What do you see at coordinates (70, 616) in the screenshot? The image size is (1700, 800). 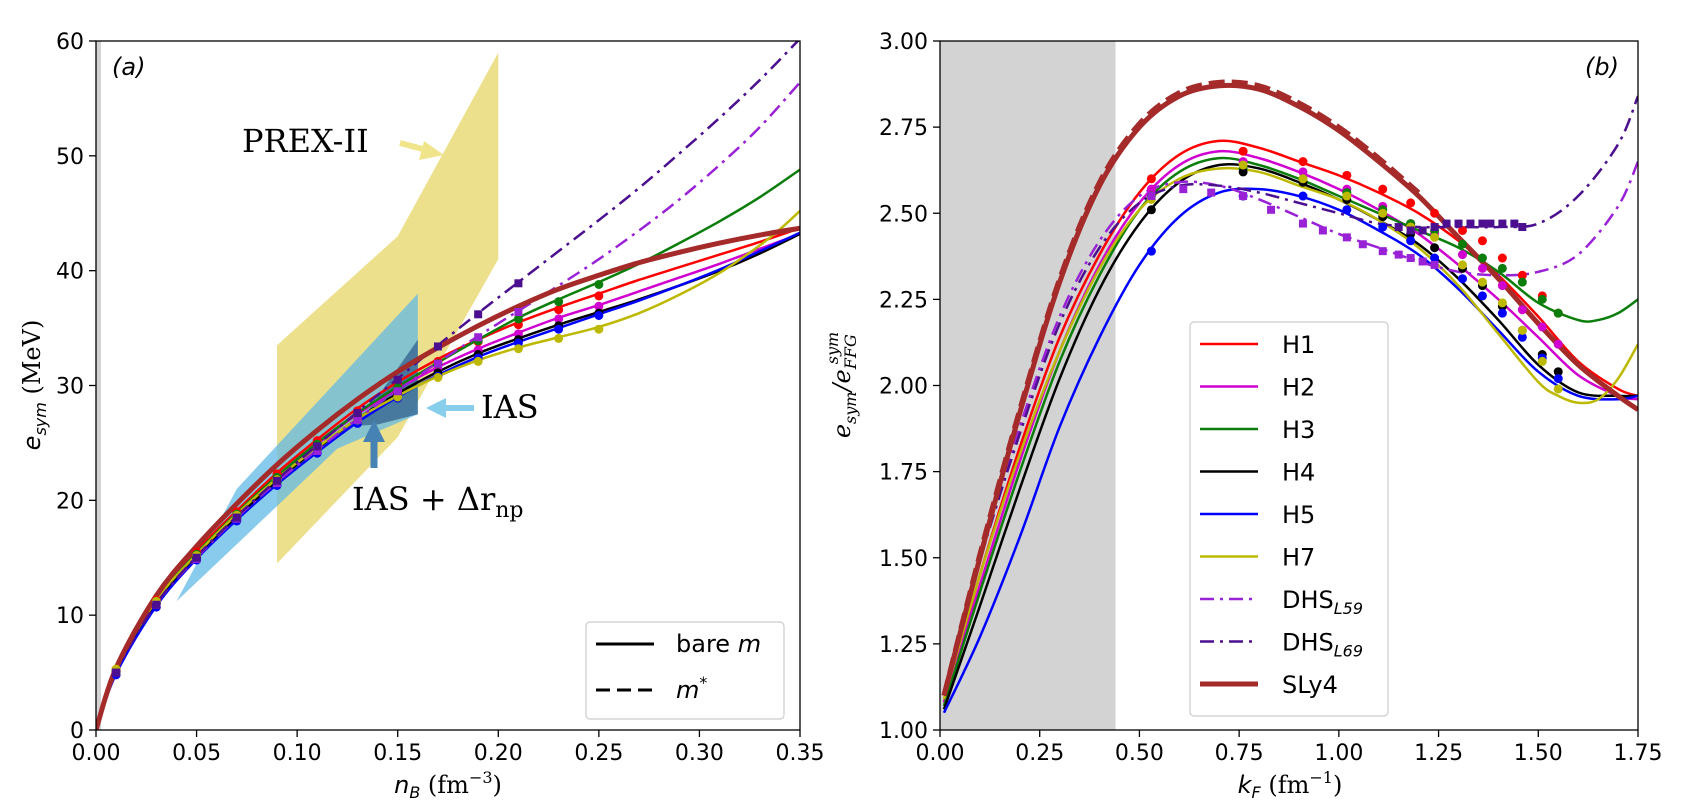 I see `y-tick-label: 10` at bounding box center [70, 616].